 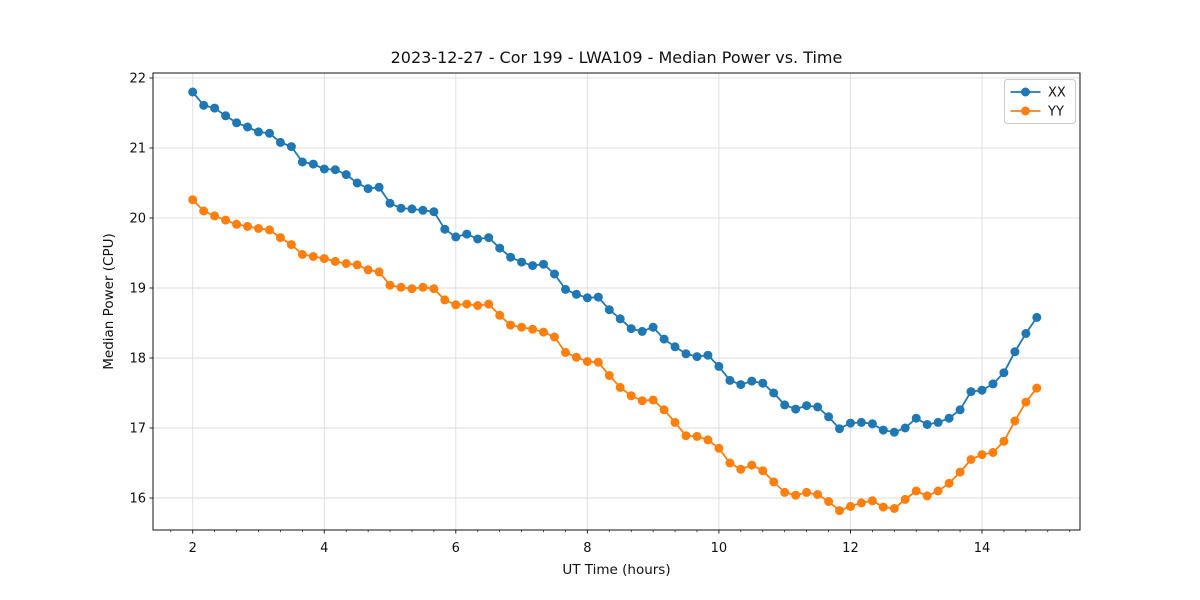 I want to click on y-tick-label: 19, so click(x=137, y=288).